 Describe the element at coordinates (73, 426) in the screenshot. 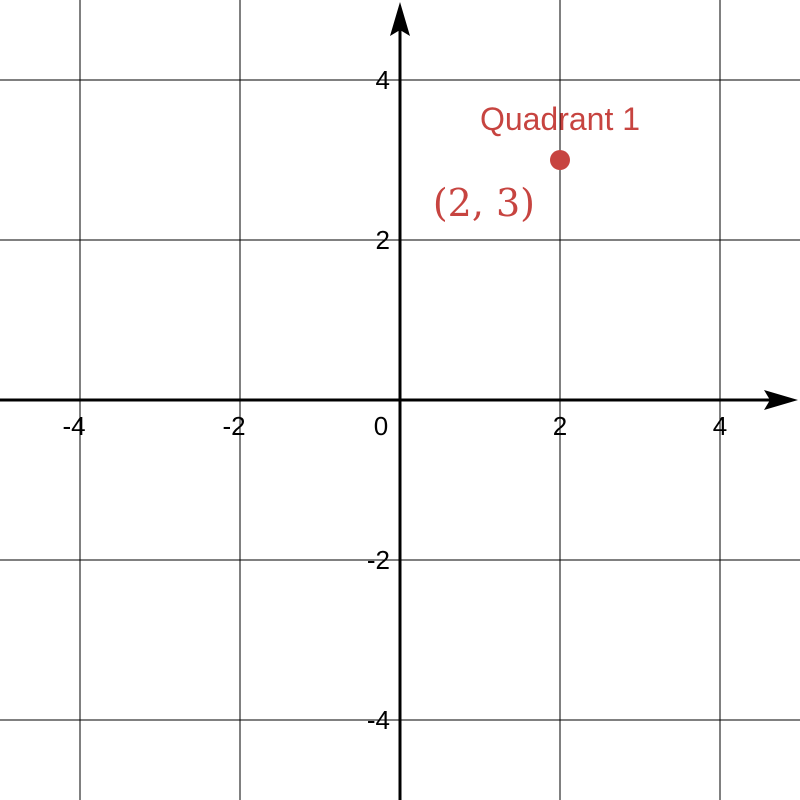

I see `x-tick-label: -4` at that location.